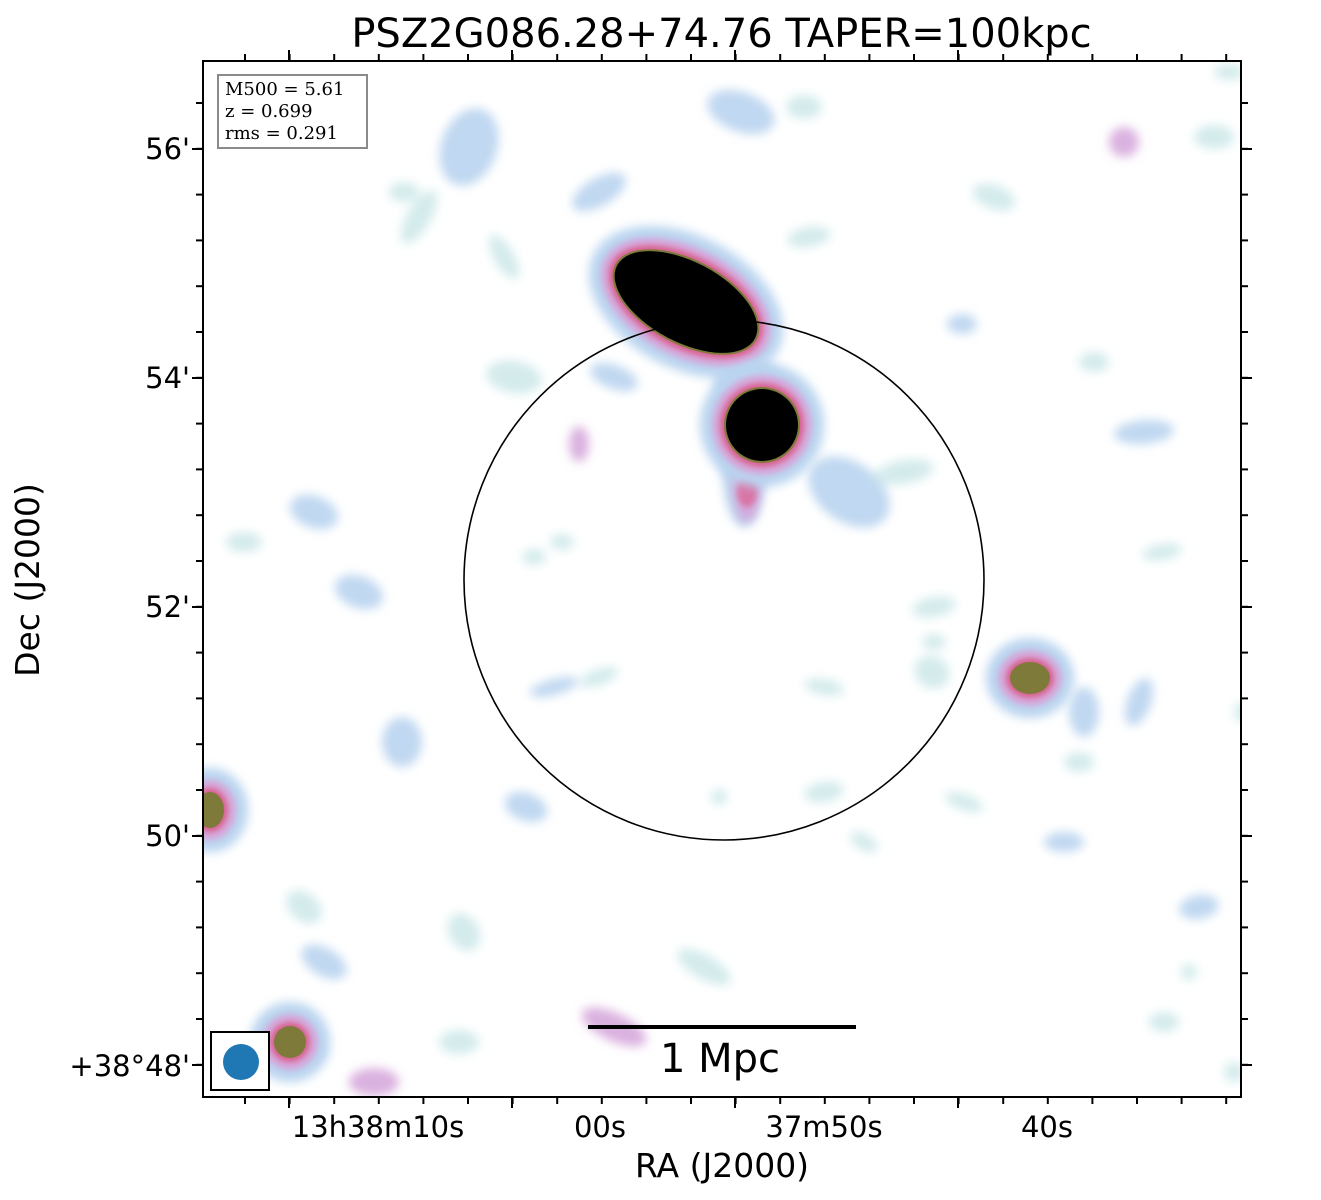 The width and height of the screenshot is (1321, 1200). I want to click on point-source-southwest, so click(290, 1042).